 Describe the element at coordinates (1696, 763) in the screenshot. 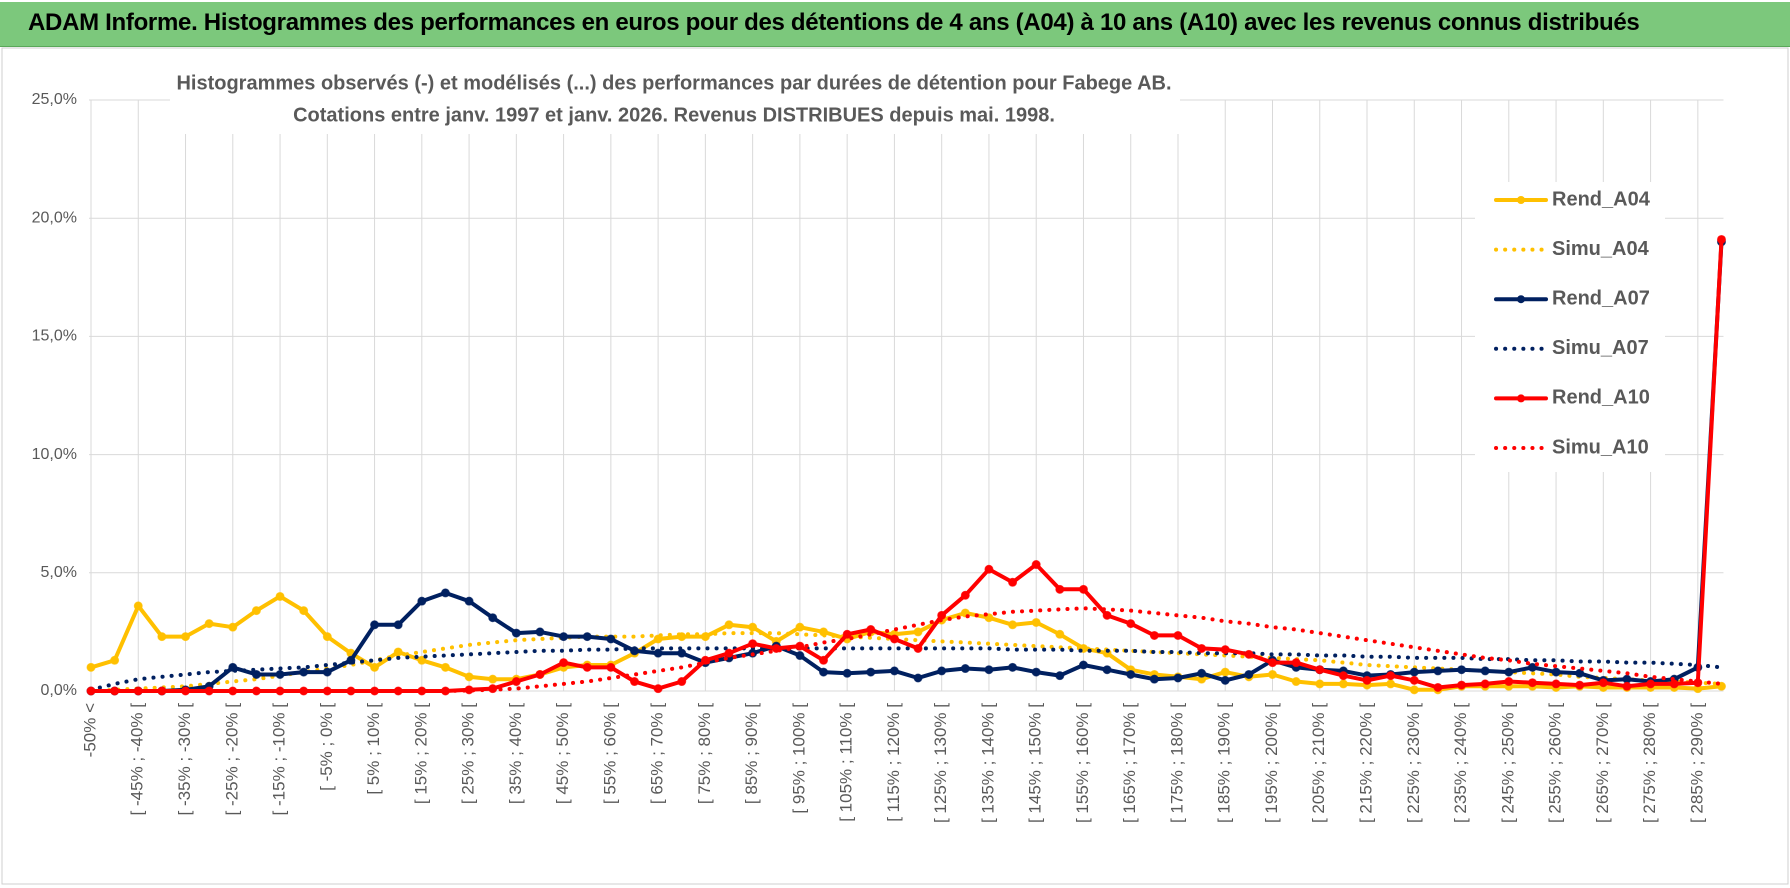

I see `x-tick-label: [ 285% ; 290% [` at that location.